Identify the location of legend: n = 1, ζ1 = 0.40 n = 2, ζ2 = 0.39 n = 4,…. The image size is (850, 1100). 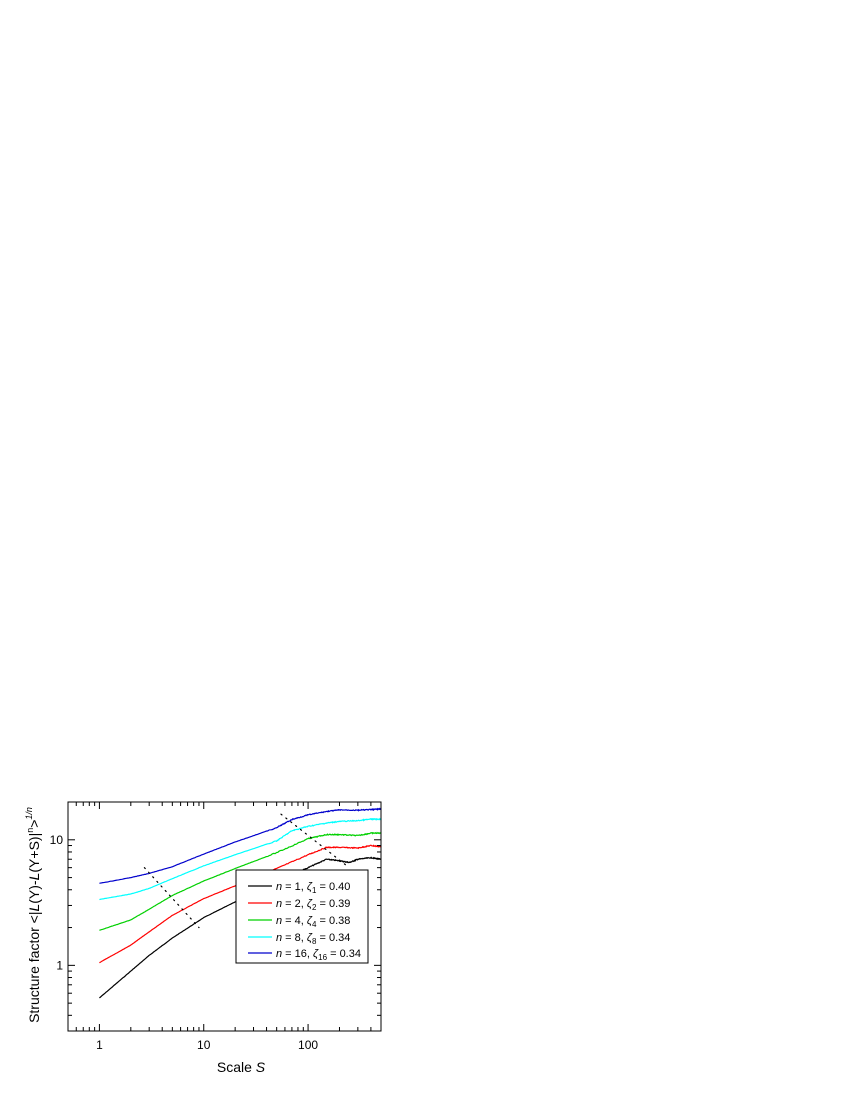
(302, 916).